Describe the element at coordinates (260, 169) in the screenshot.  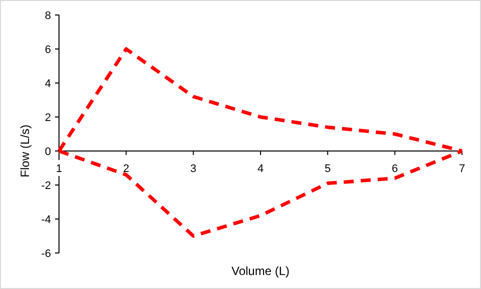
I see `x-tick-label: 4` at that location.